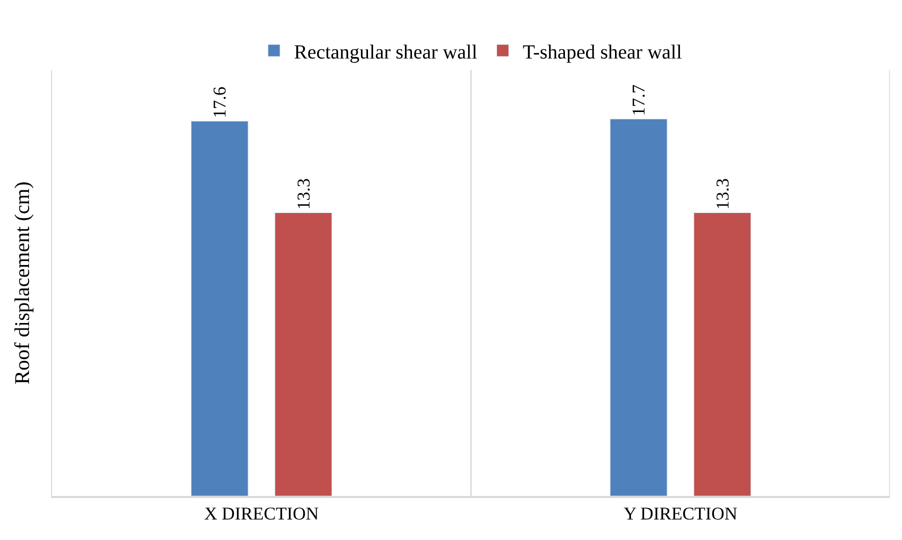 This screenshot has height=540, width=902. I want to click on data-label: 17.7, so click(638, 100).